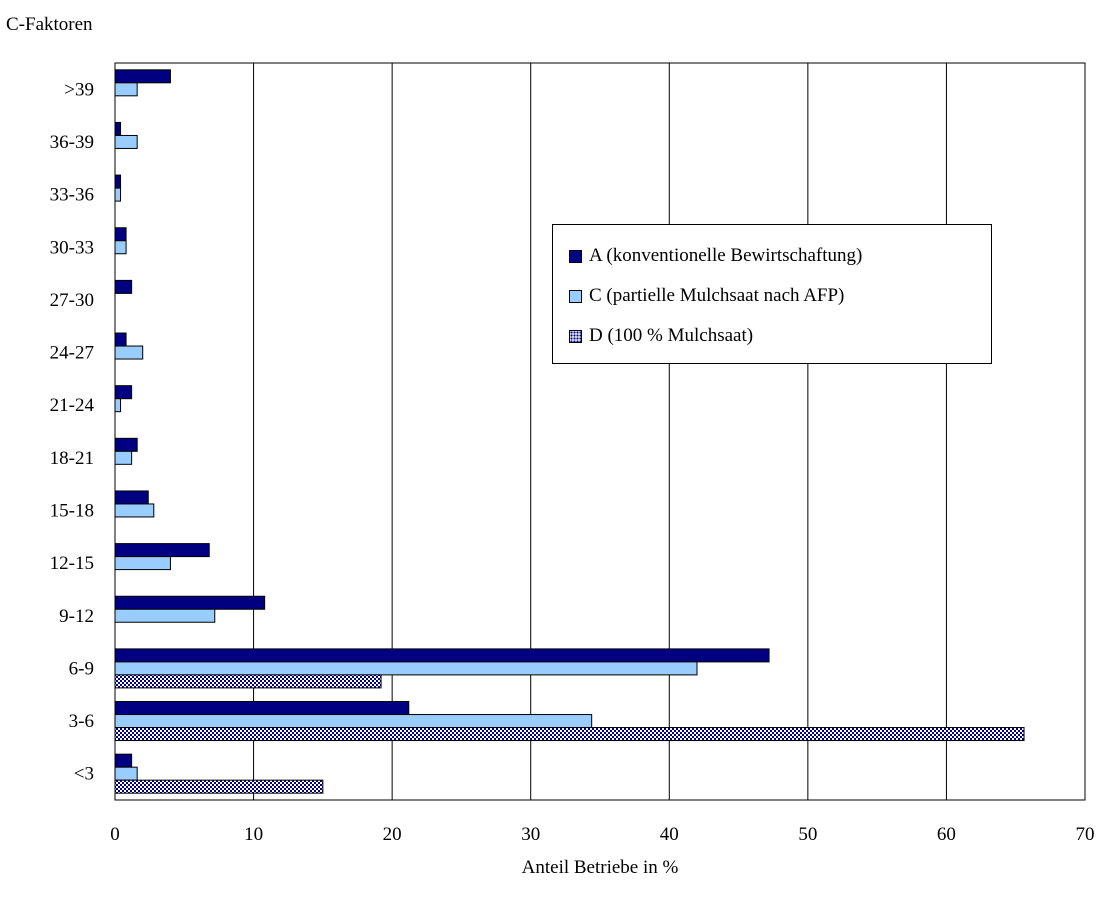 The width and height of the screenshot is (1101, 900). I want to click on y-tick-label: 27-30, so click(72, 300).